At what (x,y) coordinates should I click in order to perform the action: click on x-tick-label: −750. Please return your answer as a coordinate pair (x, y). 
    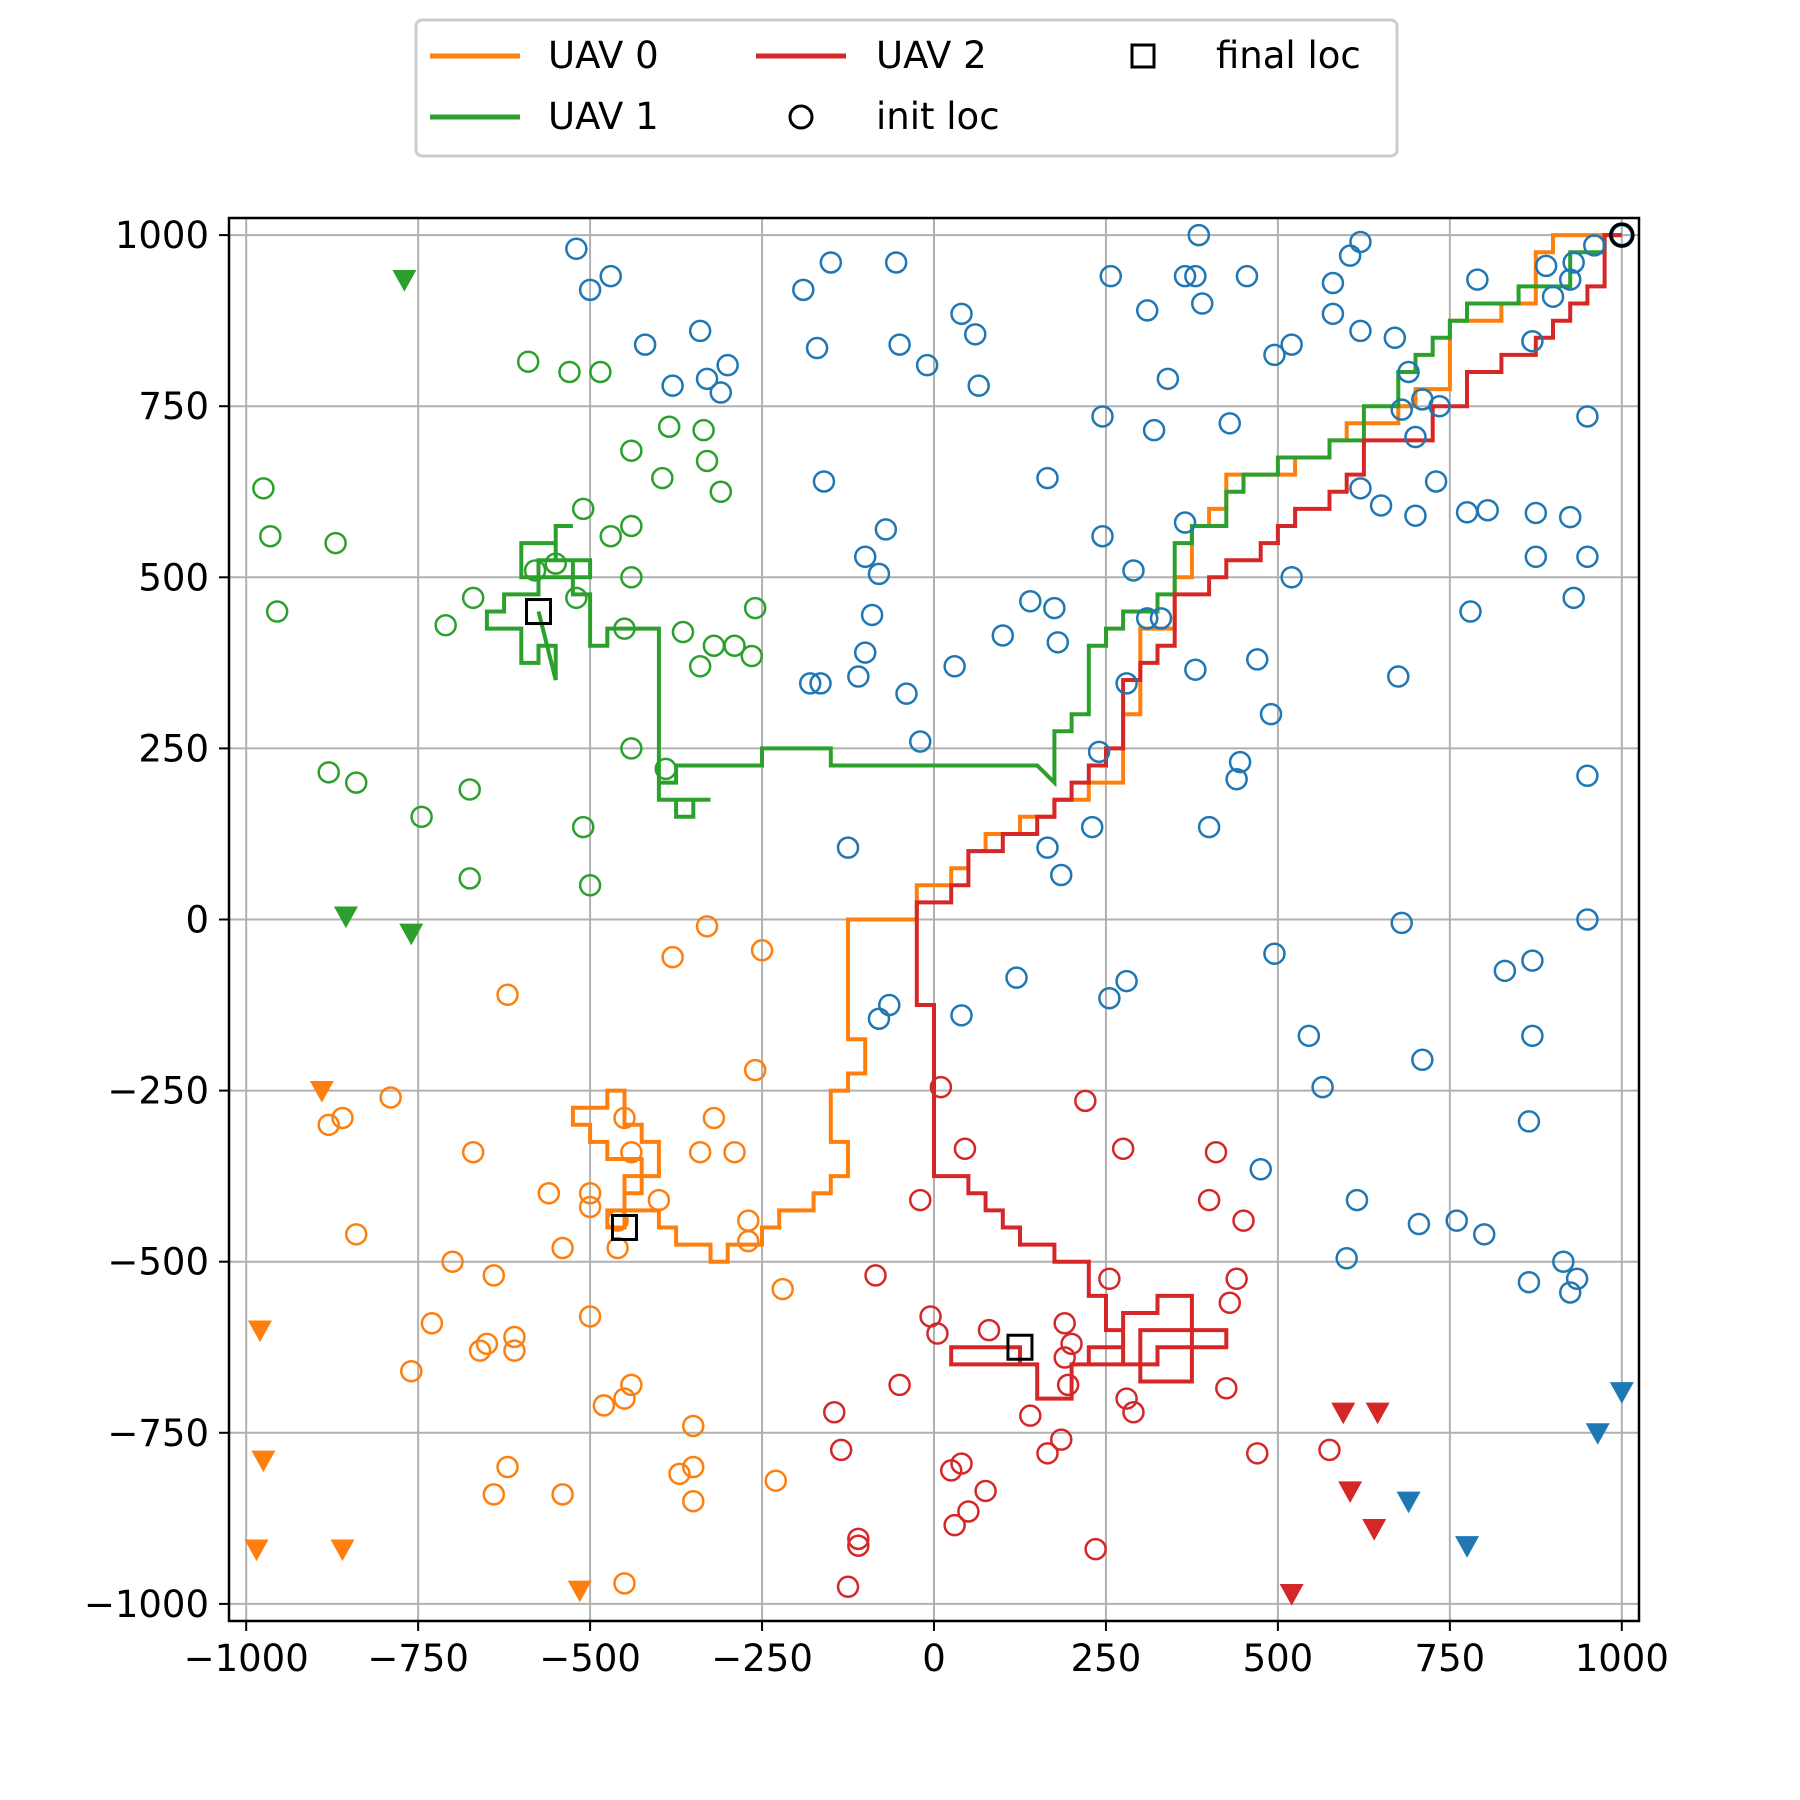
    Looking at the image, I should click on (418, 1658).